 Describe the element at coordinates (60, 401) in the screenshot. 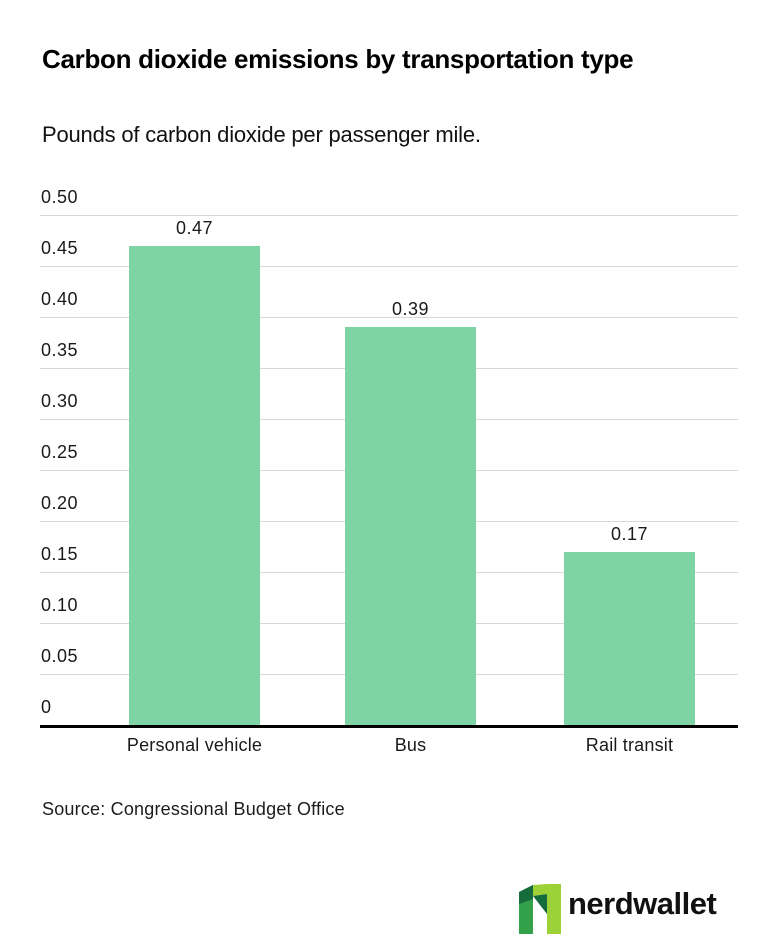

I see `y-axis-tick-label: 0.30` at that location.